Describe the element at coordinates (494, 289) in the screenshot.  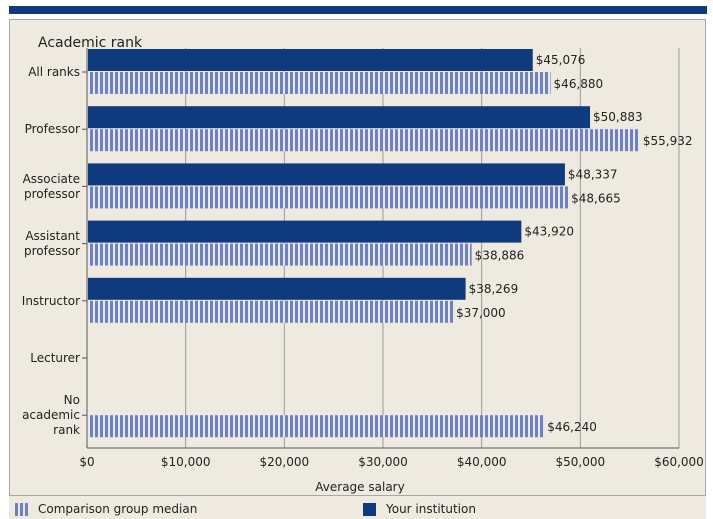
I see `data-label: $38,269` at that location.